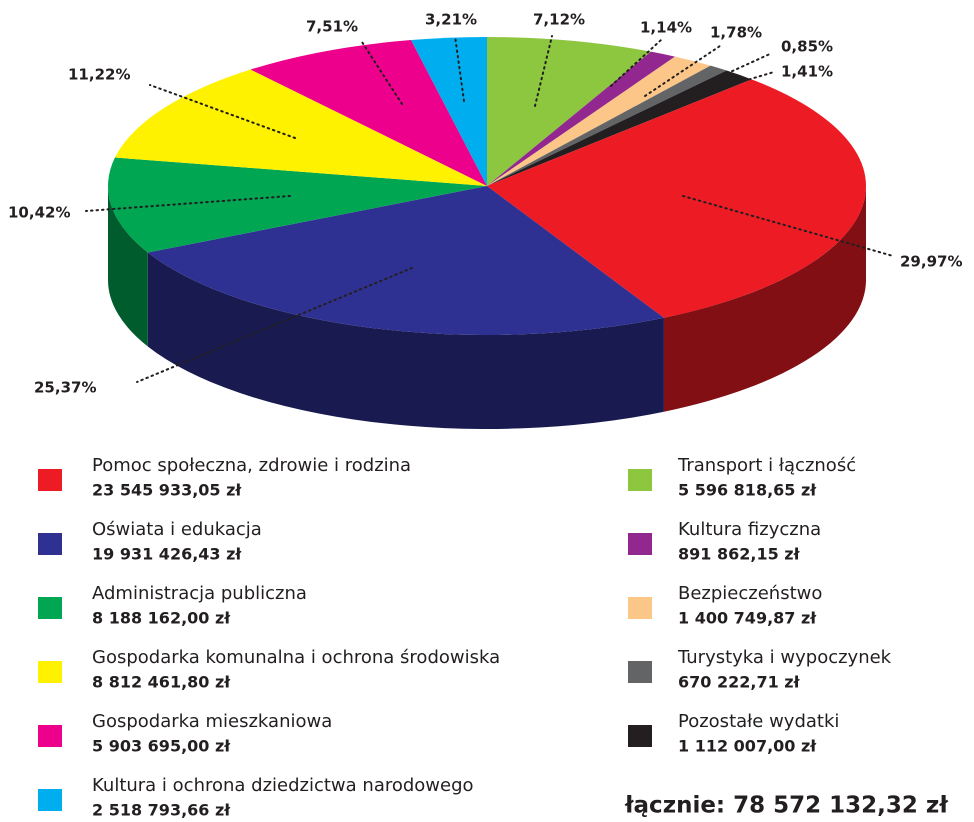 Image resolution: width=974 pixels, height=822 pixels. I want to click on value-label: 1,41%, so click(807, 72).